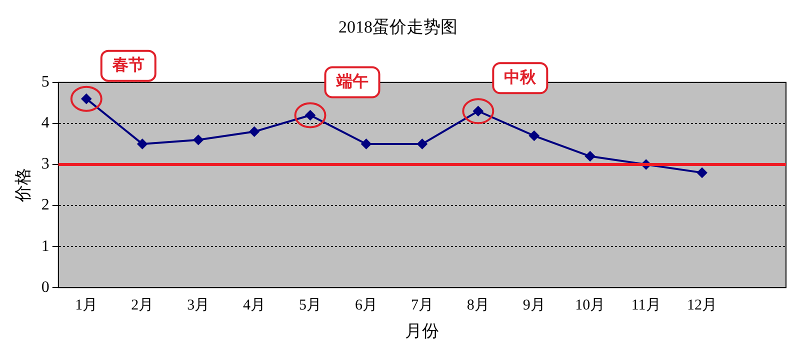 This screenshot has height=350, width=800. What do you see at coordinates (702, 306) in the screenshot?
I see `x-tick-label: 12月` at bounding box center [702, 306].